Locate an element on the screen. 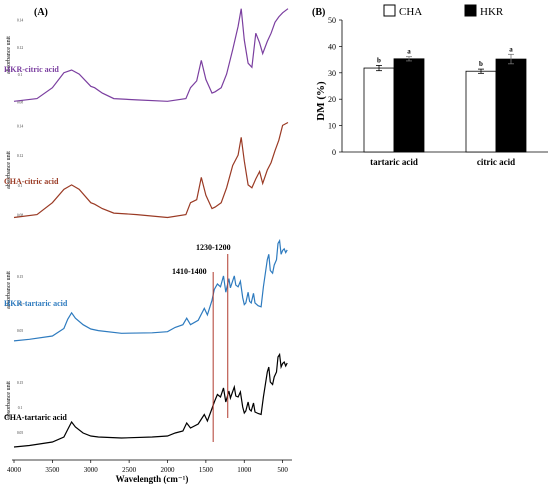  bar-y-tick-label: 40 is located at coordinates (332, 46).